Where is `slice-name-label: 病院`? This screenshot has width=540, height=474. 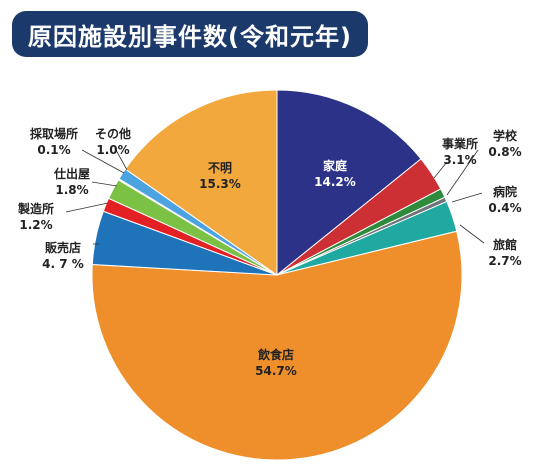
slice-name-label: 病院 is located at coordinates (505, 191).